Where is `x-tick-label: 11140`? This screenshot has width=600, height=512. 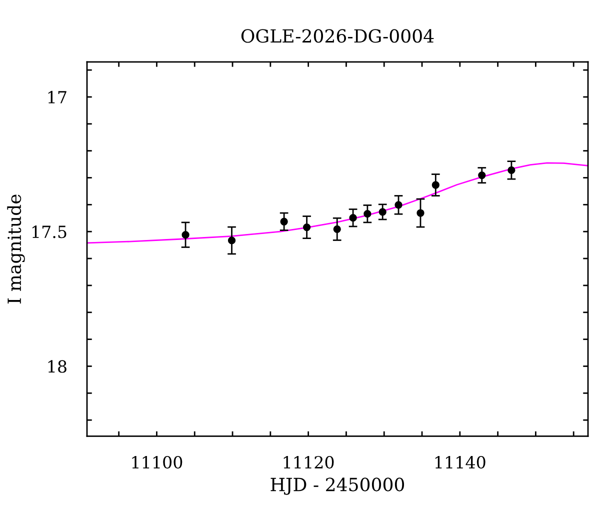
x-tick-label: 11140 is located at coordinates (460, 462).